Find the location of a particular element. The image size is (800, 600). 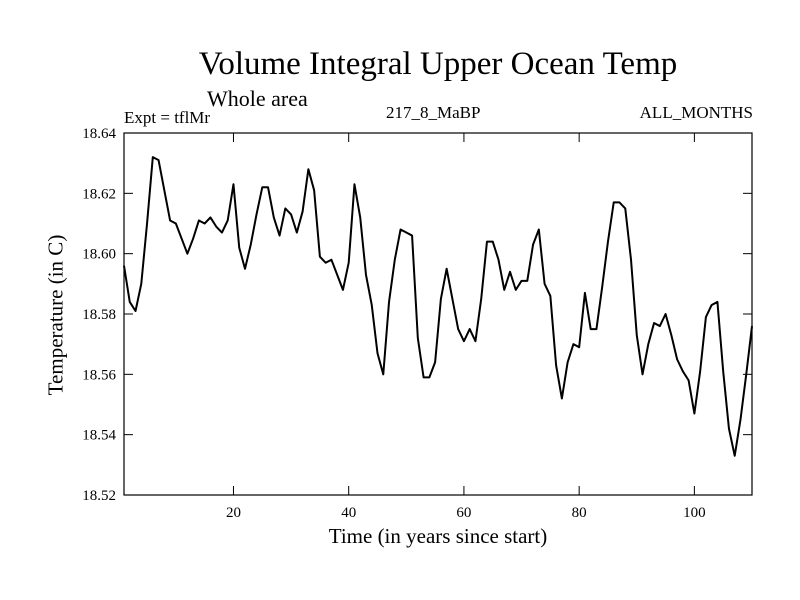

chart-subtitle: Whole area is located at coordinates (257, 98).